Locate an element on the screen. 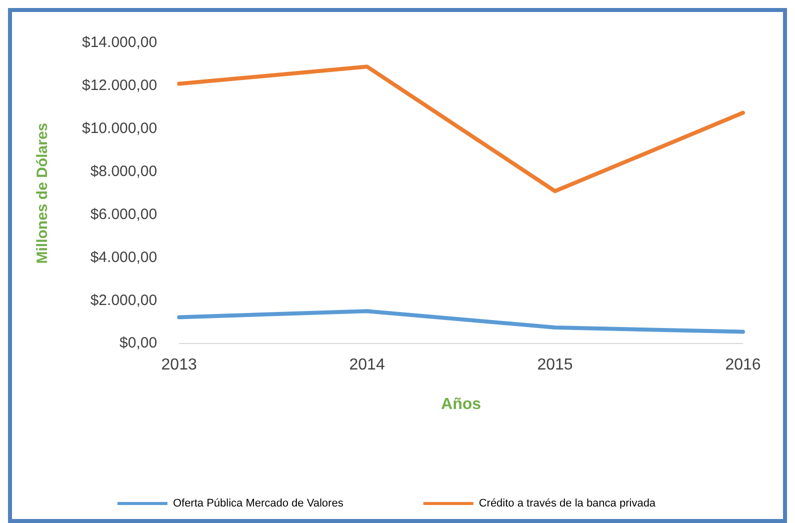 Image resolution: width=795 pixels, height=523 pixels. x-axis-title: Años is located at coordinates (461, 404).